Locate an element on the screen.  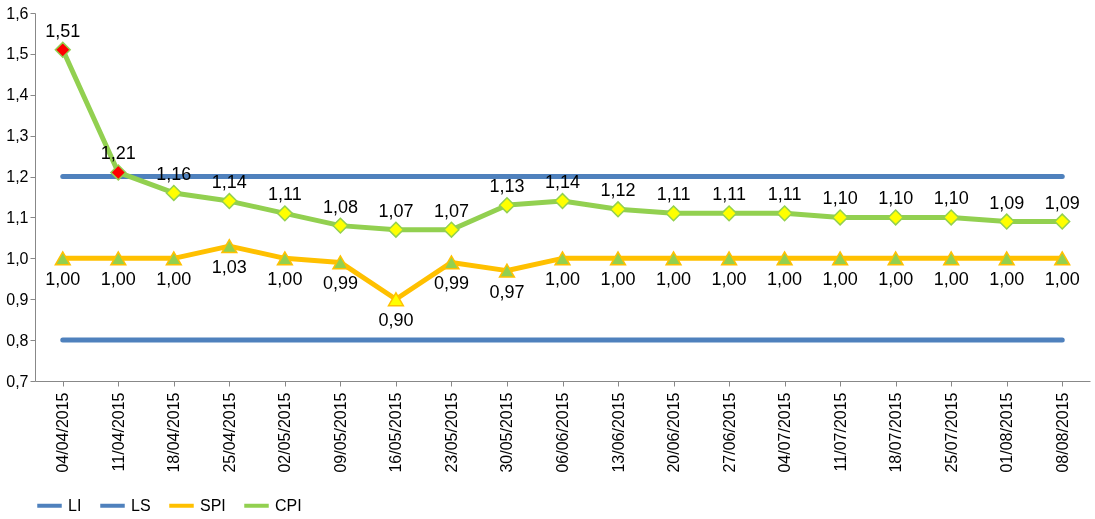
x-tick-label: 09/05/2015 is located at coordinates (340, 432).